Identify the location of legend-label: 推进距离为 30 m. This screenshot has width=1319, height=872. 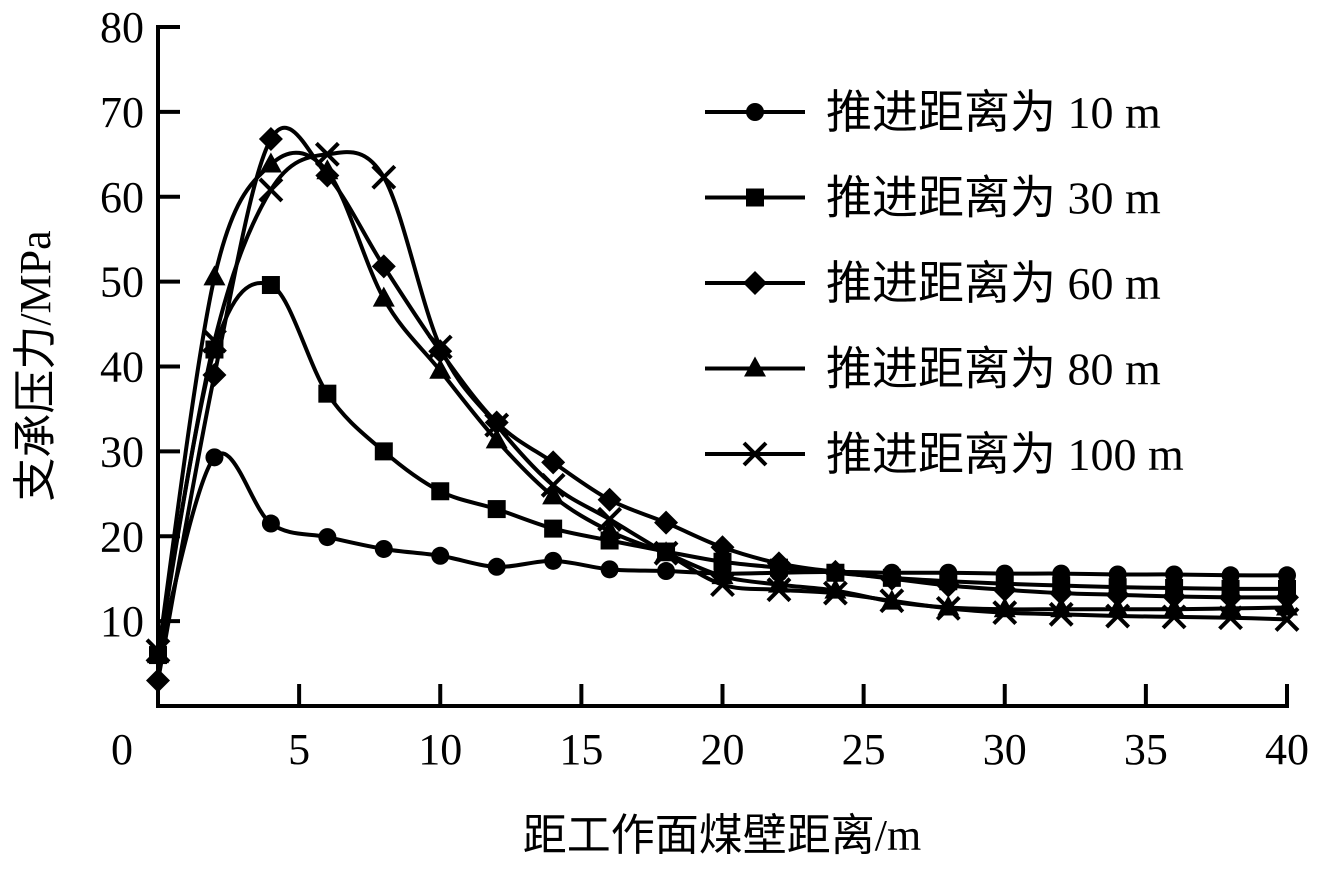
(993, 198).